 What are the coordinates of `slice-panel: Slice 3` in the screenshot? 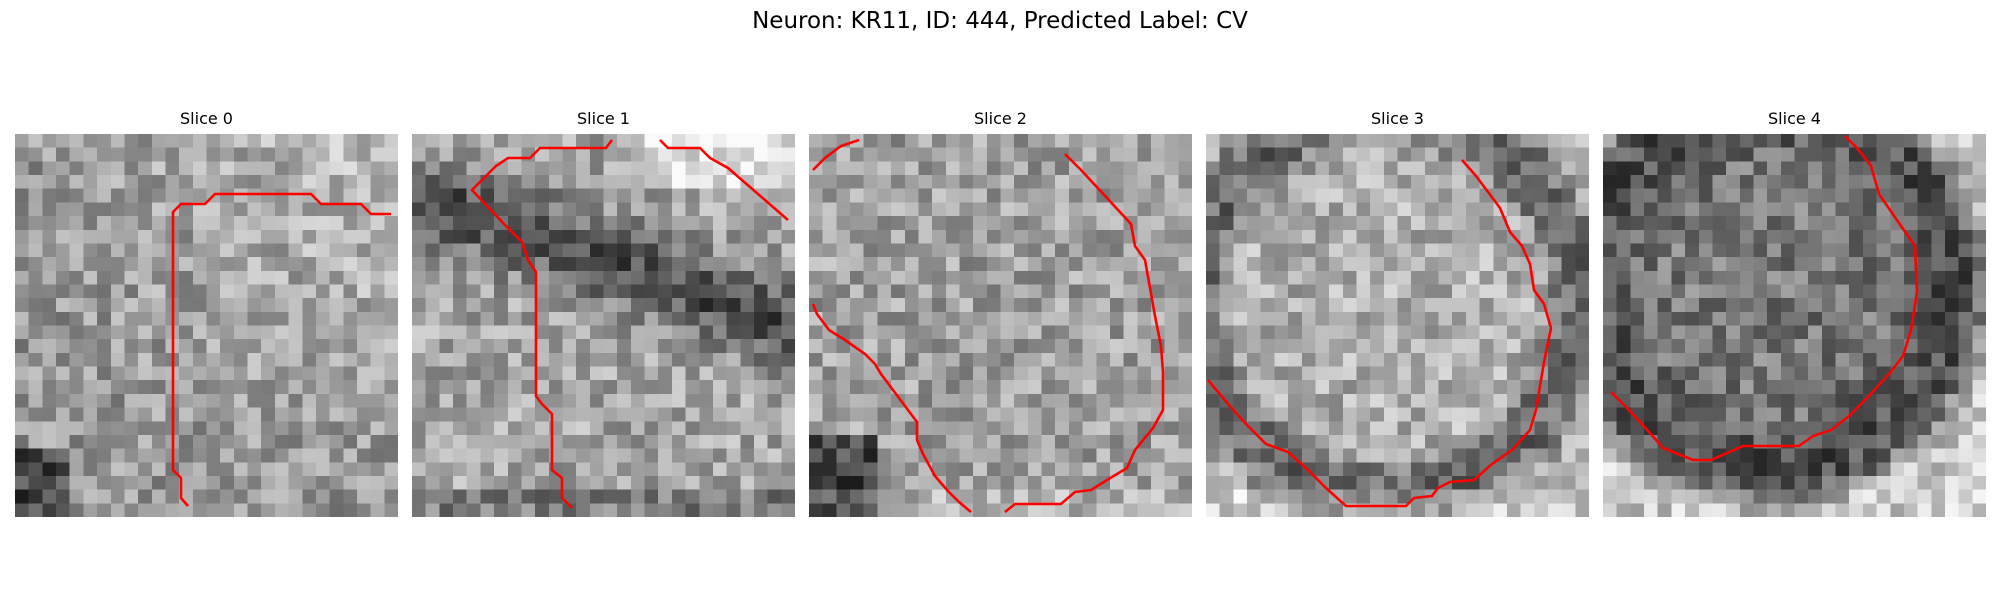 It's located at (1397, 313).